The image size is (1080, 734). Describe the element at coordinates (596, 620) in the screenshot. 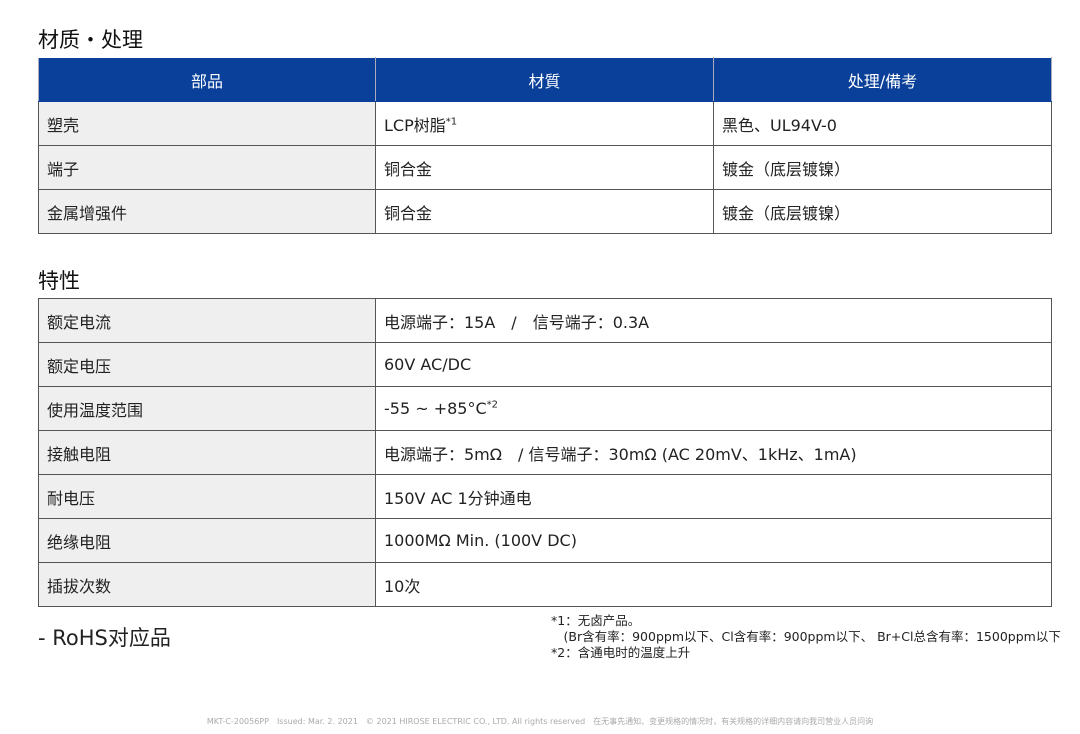

I see `footnote-1: *1：无卤产品。` at that location.